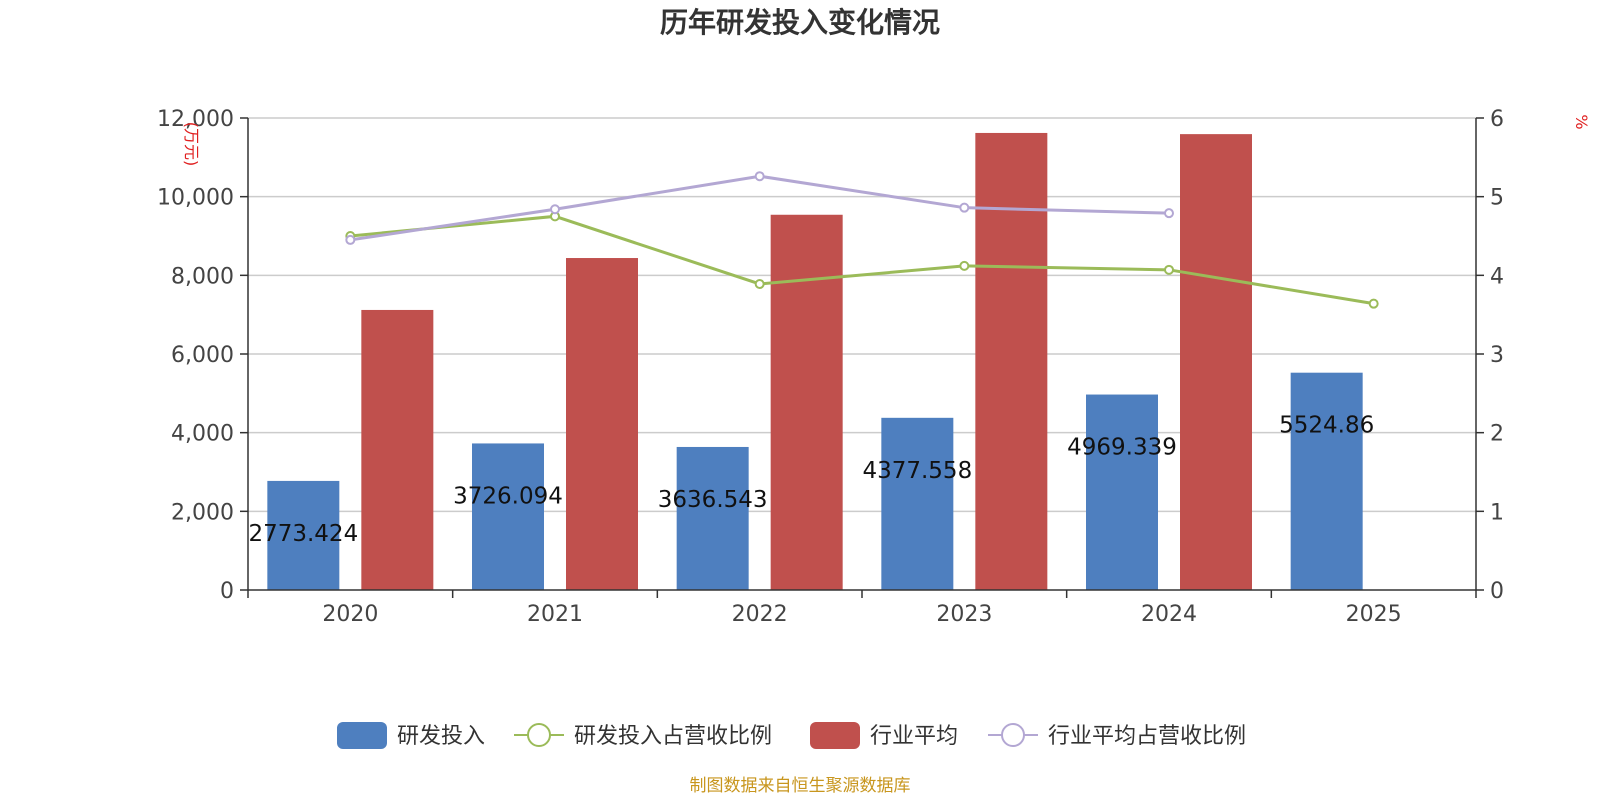  Describe the element at coordinates (227, 591) in the screenshot. I see `left-tick-label: 0` at that location.